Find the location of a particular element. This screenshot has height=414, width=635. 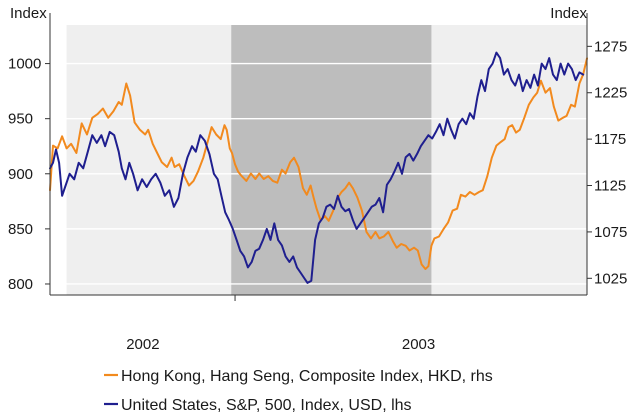

left-axis-unit: Index is located at coordinates (28, 13).